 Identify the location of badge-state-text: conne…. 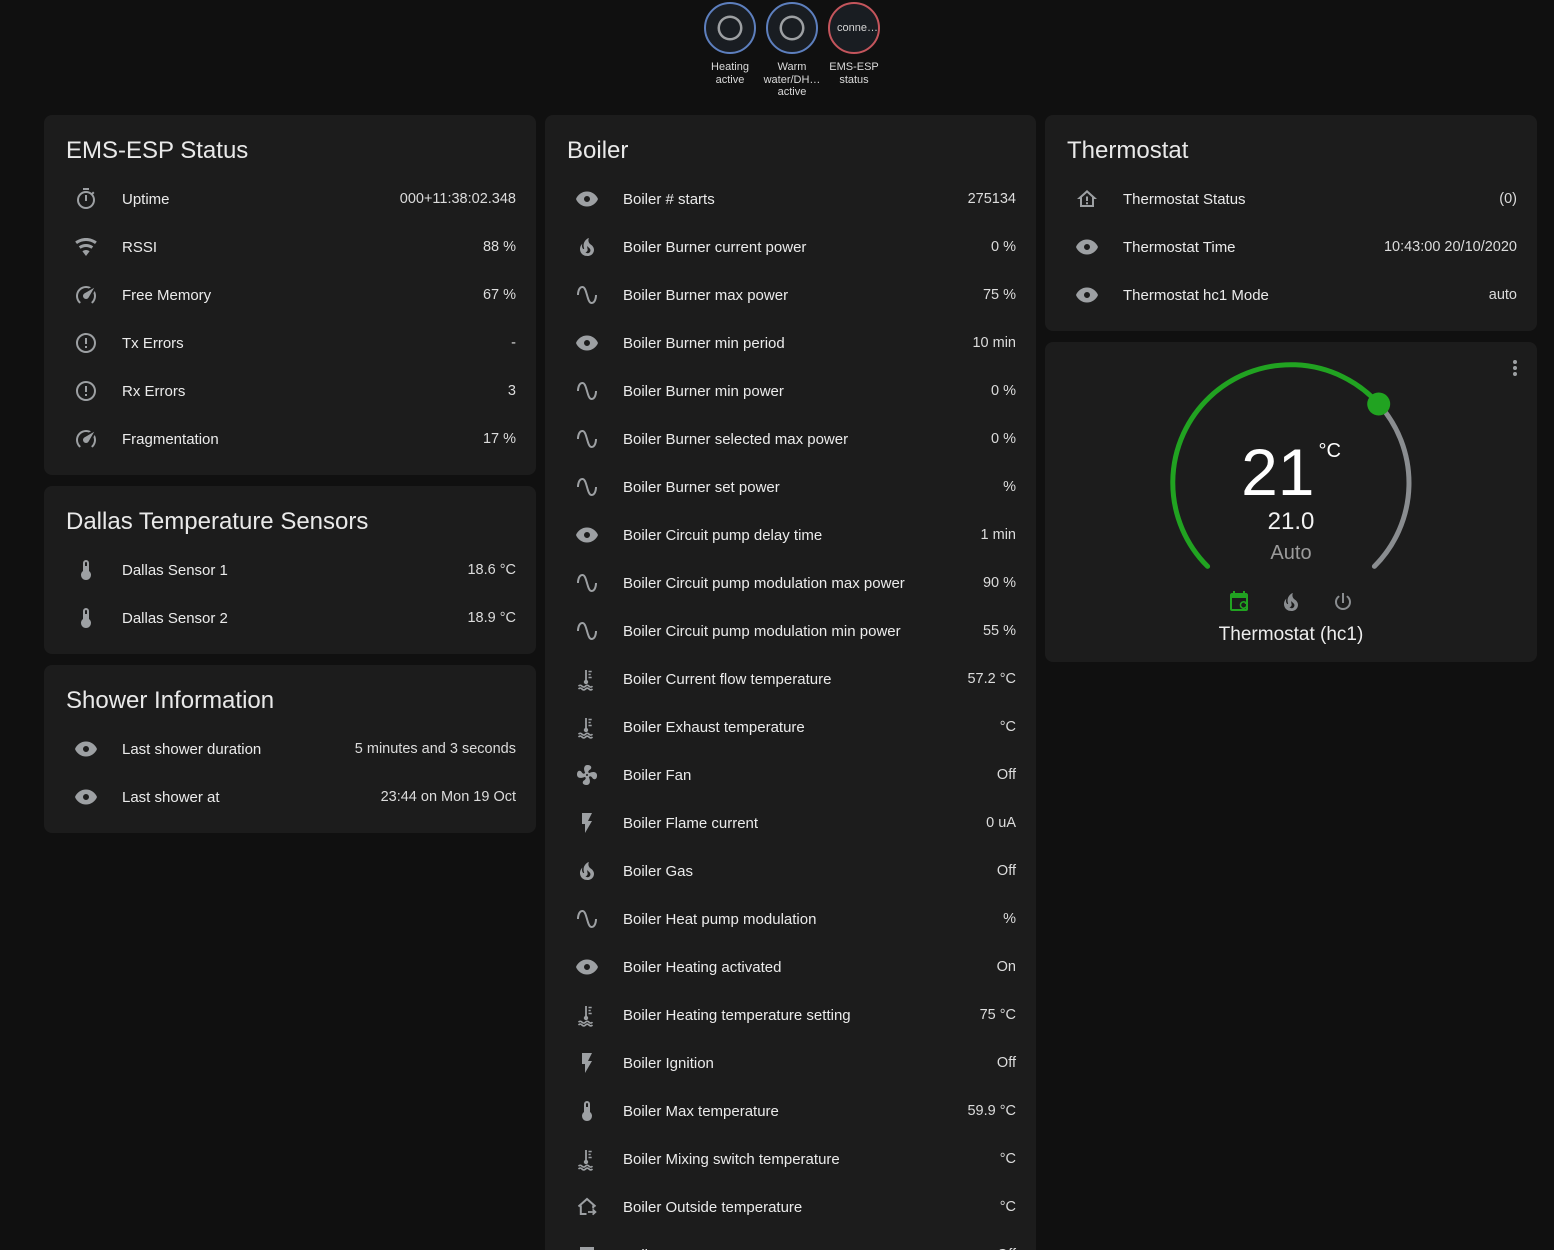
(857, 28).